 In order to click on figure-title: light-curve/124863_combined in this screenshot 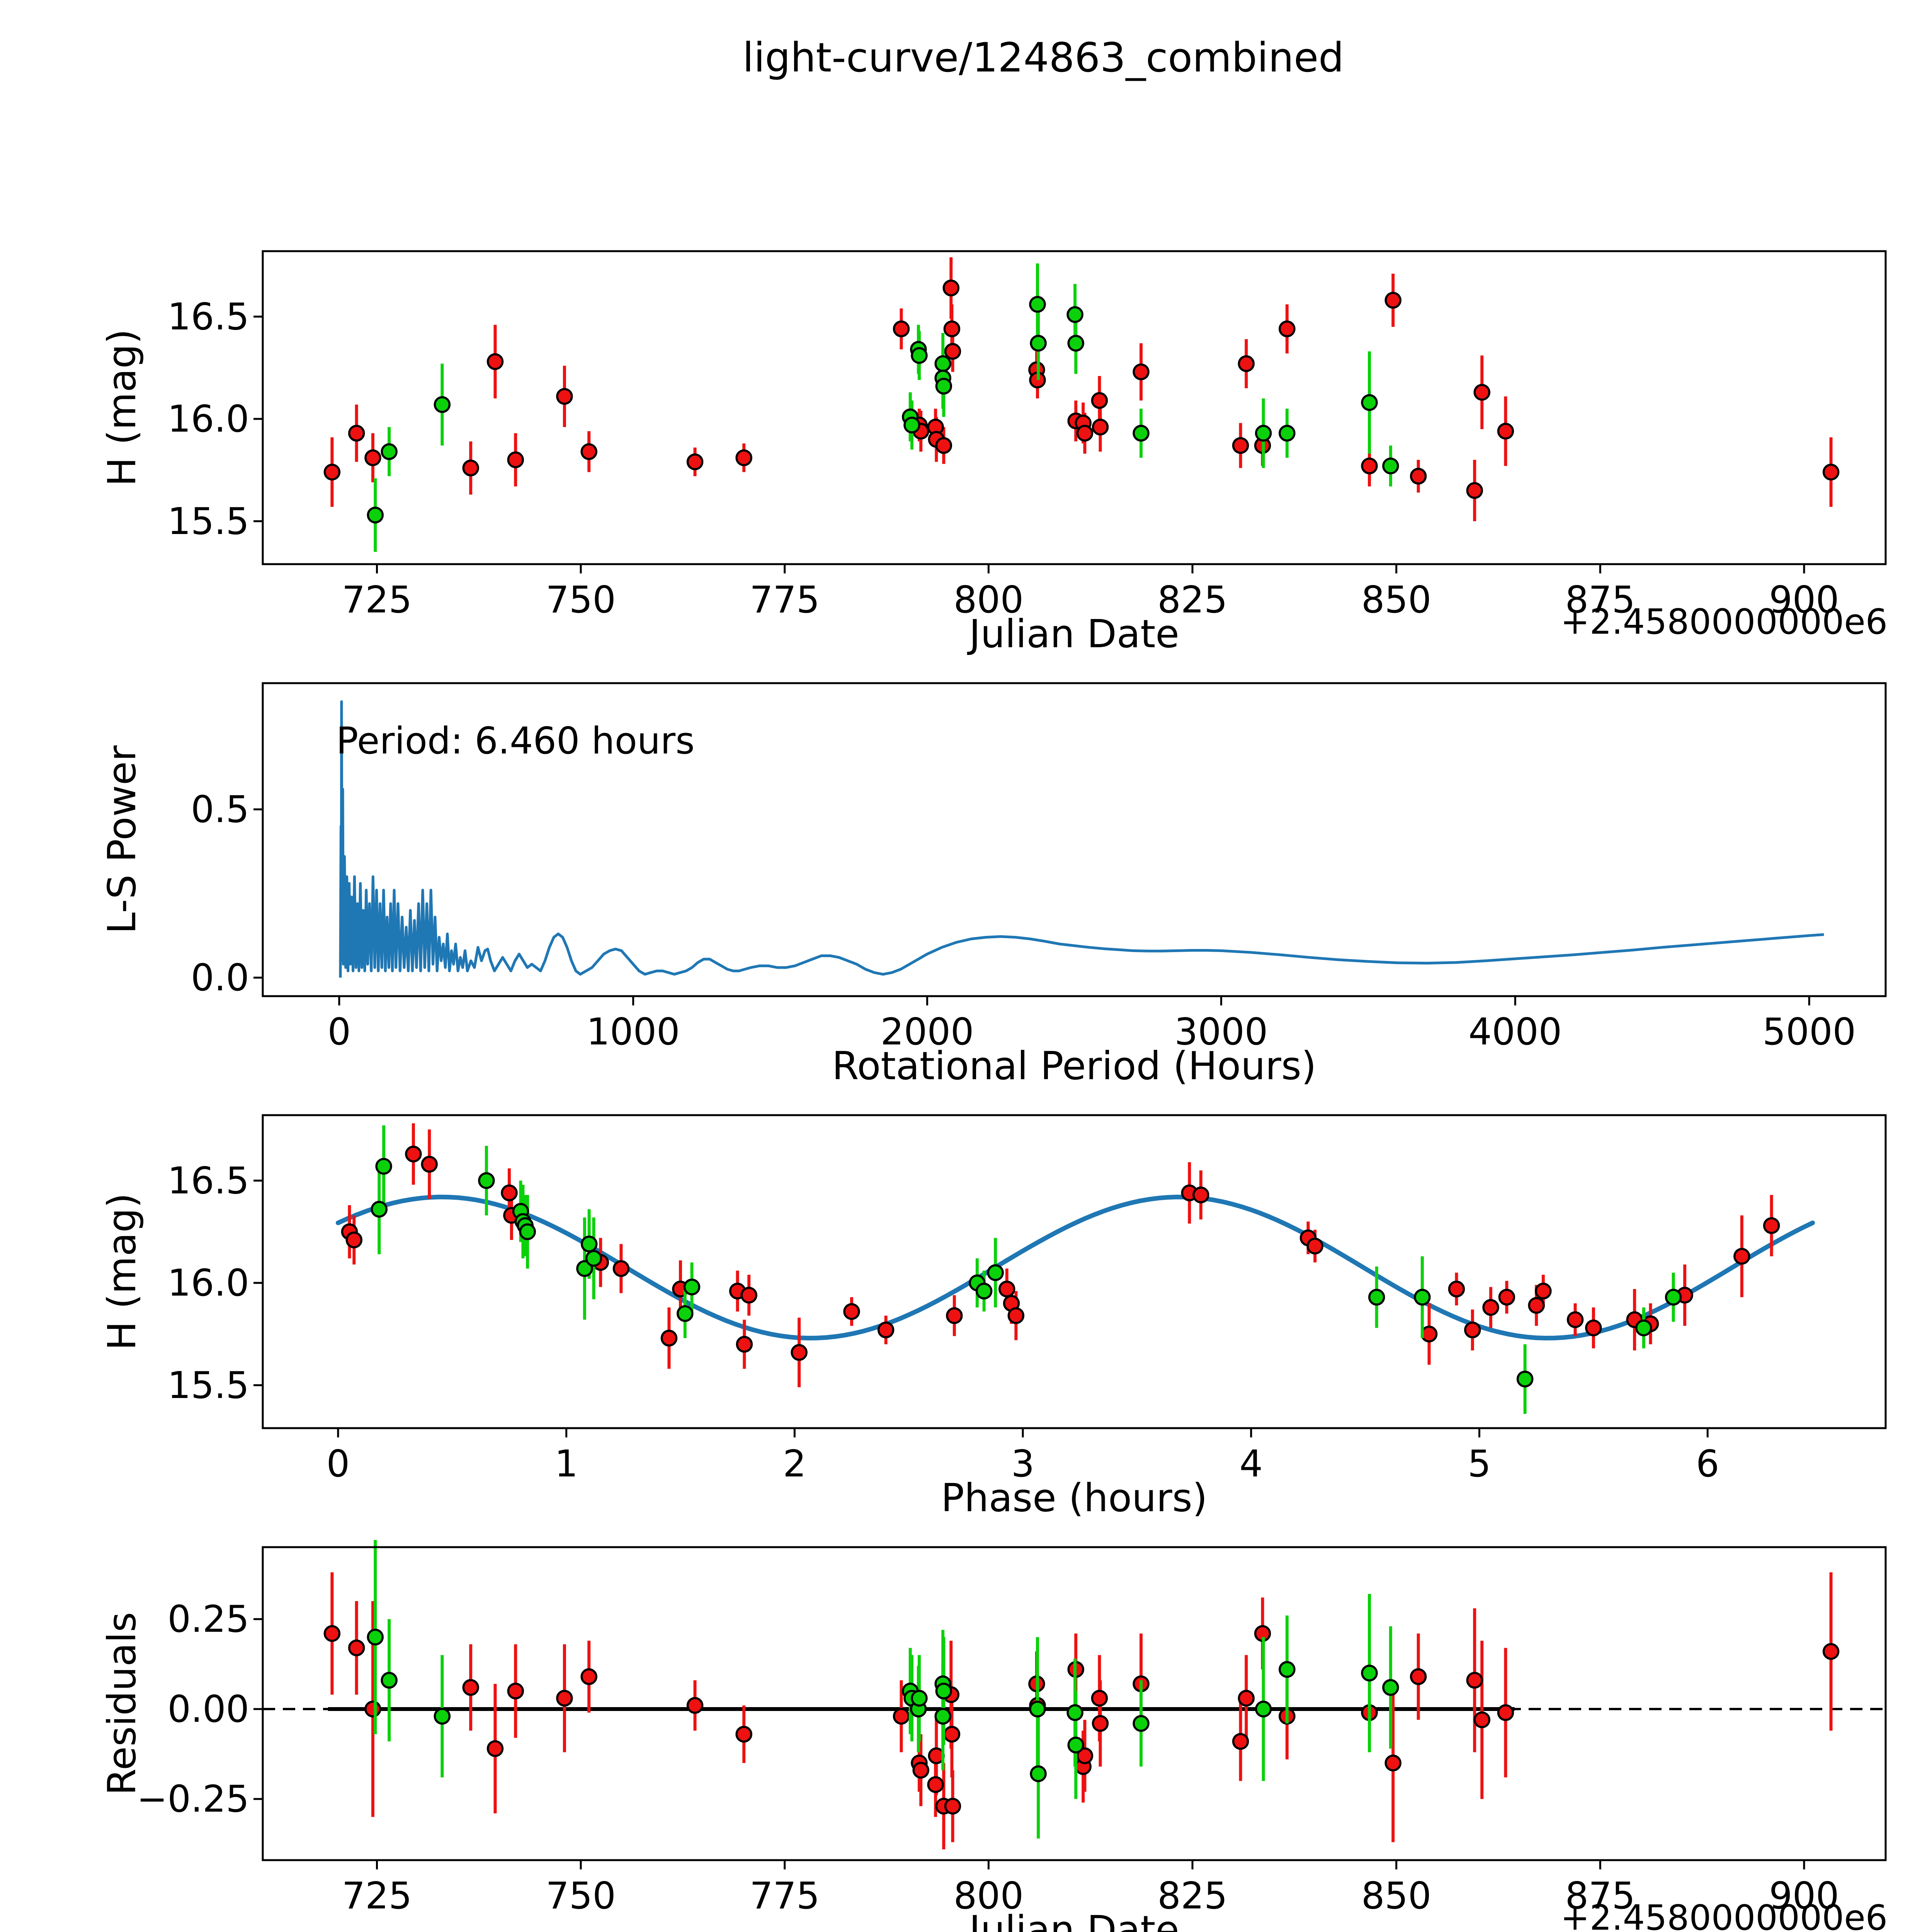, I will do `click(1043, 58)`.